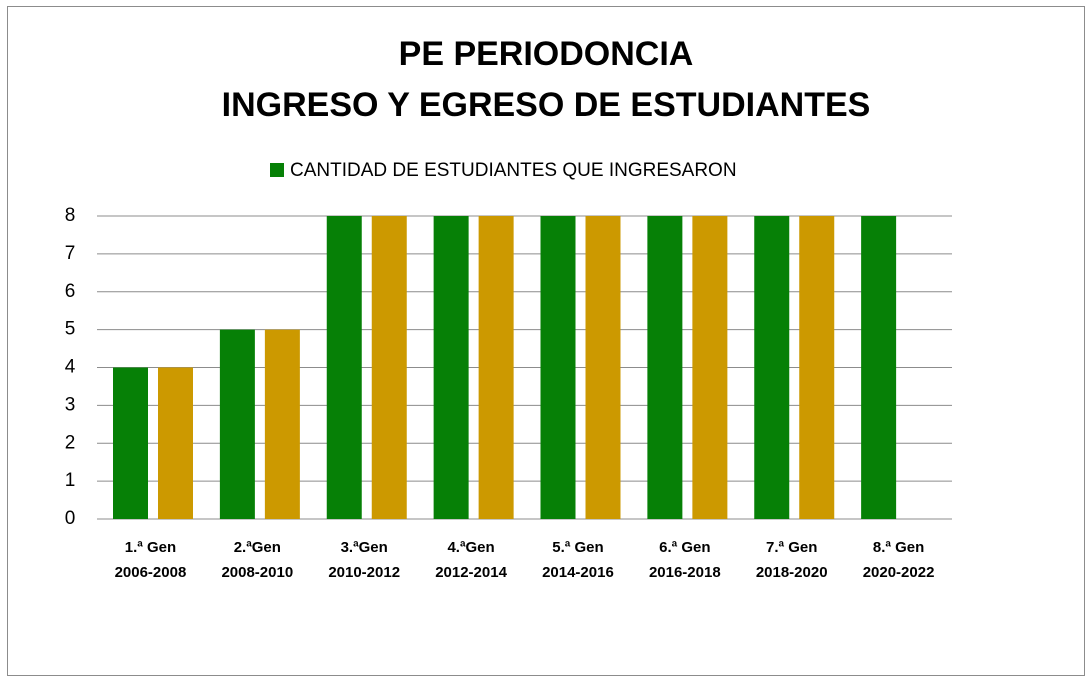 The height and width of the screenshot is (683, 1091). Describe the element at coordinates (257, 547) in the screenshot. I see `x-tick-label: 2.ªGen` at that location.